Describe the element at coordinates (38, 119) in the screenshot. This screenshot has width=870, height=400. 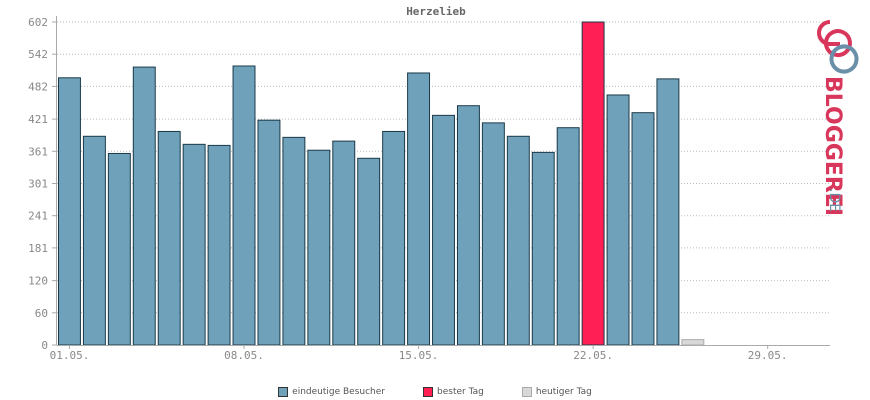
I see `y-tick-label: 421` at that location.